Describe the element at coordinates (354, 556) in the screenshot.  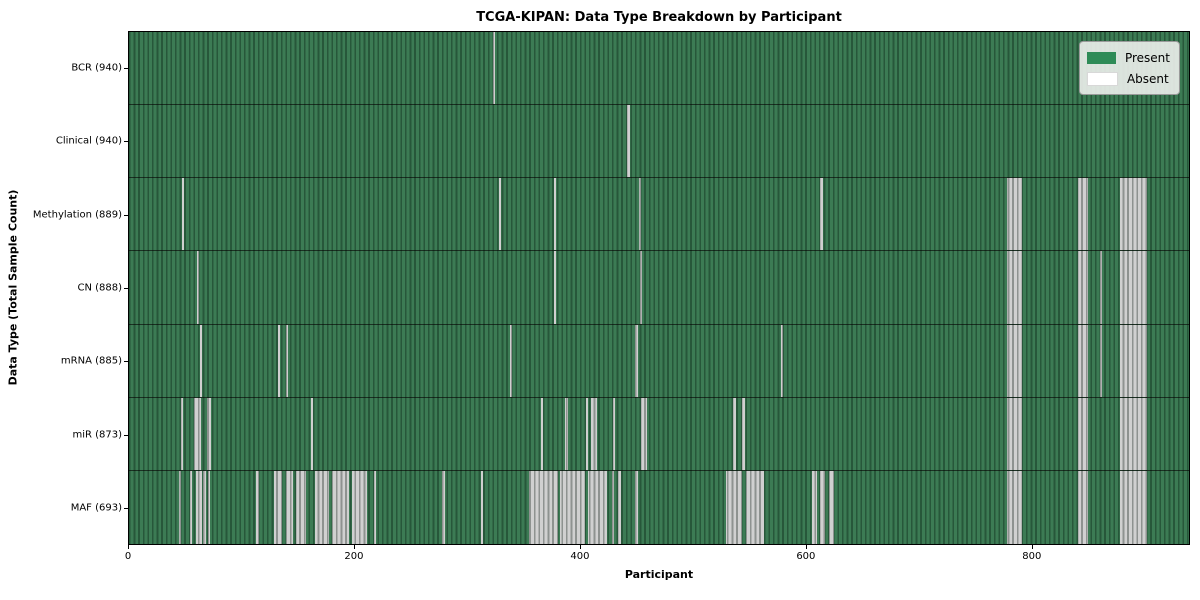
I see `x-tick-label: 200` at that location.